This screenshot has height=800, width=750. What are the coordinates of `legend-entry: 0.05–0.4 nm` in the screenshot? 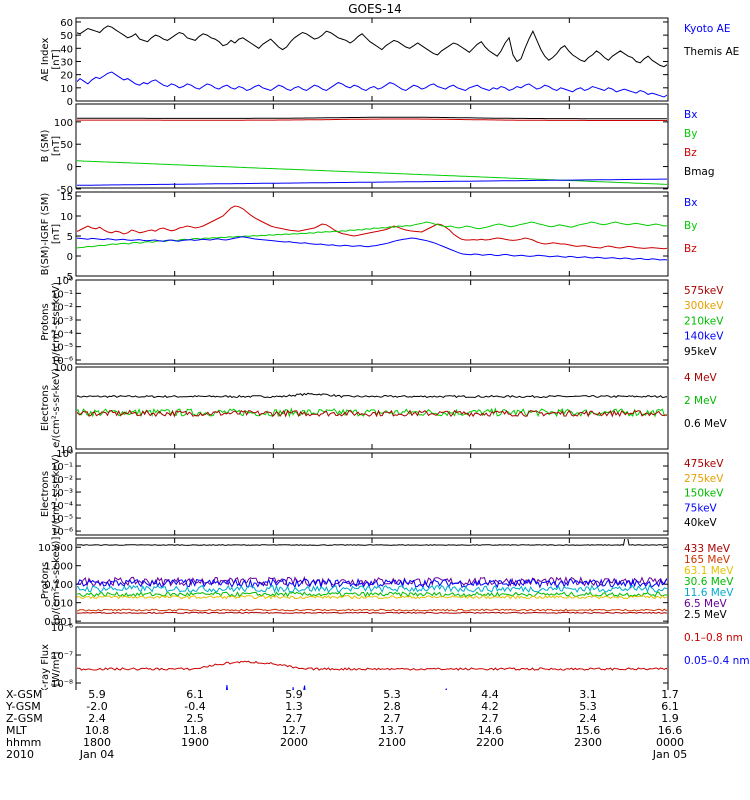 It's located at (717, 661).